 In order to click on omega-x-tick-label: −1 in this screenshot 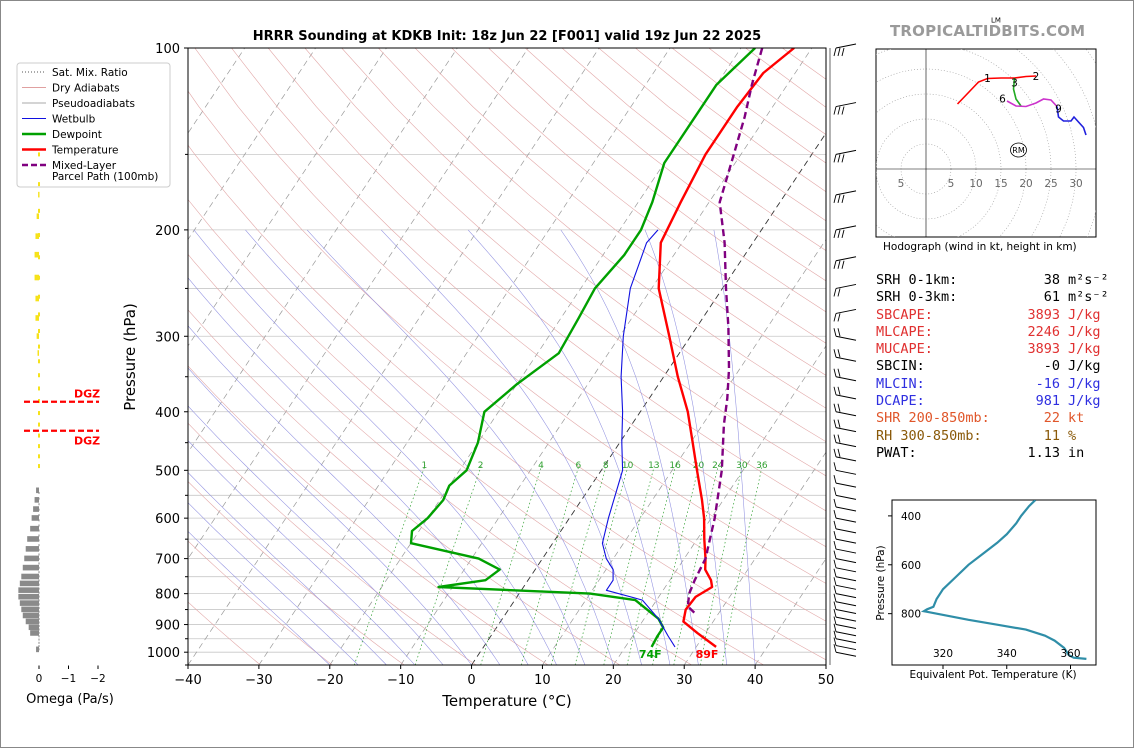, I will do `click(68, 679)`.